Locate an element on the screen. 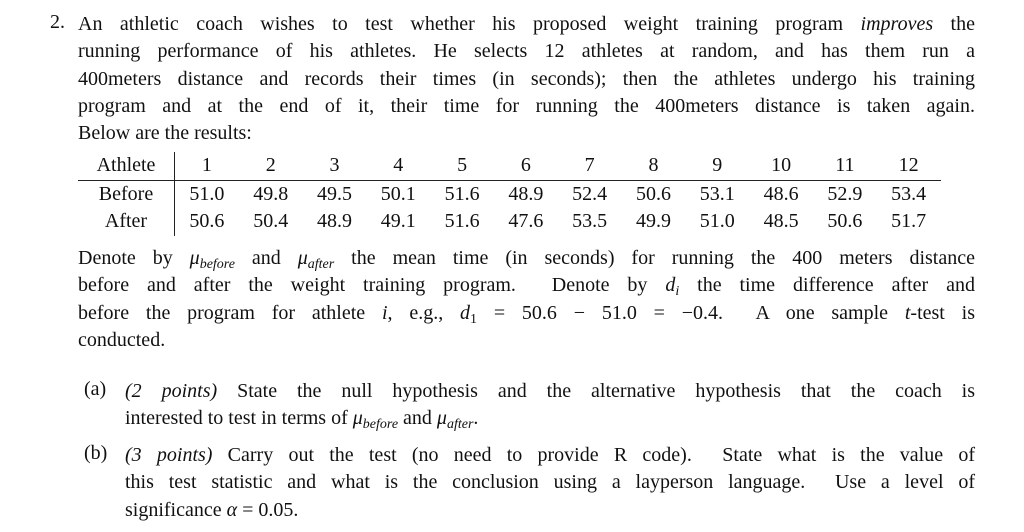 The height and width of the screenshot is (532, 1024). text: Denote by is located at coordinates (134, 258).